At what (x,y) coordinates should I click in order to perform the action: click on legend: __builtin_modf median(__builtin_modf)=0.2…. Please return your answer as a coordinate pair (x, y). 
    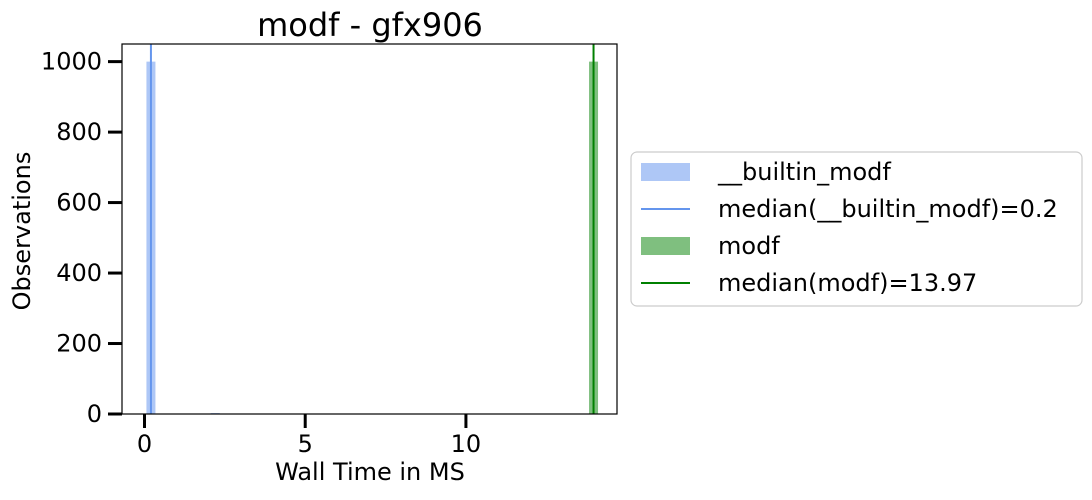
    Looking at the image, I should click on (856, 229).